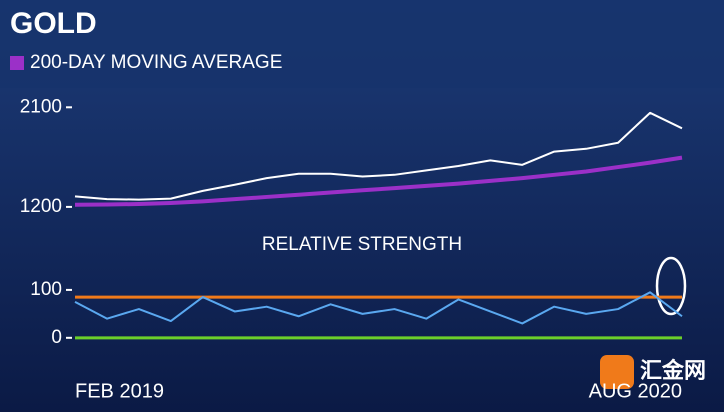 This screenshot has width=724, height=412. I want to click on y-tick-label: 2100, so click(41, 106).